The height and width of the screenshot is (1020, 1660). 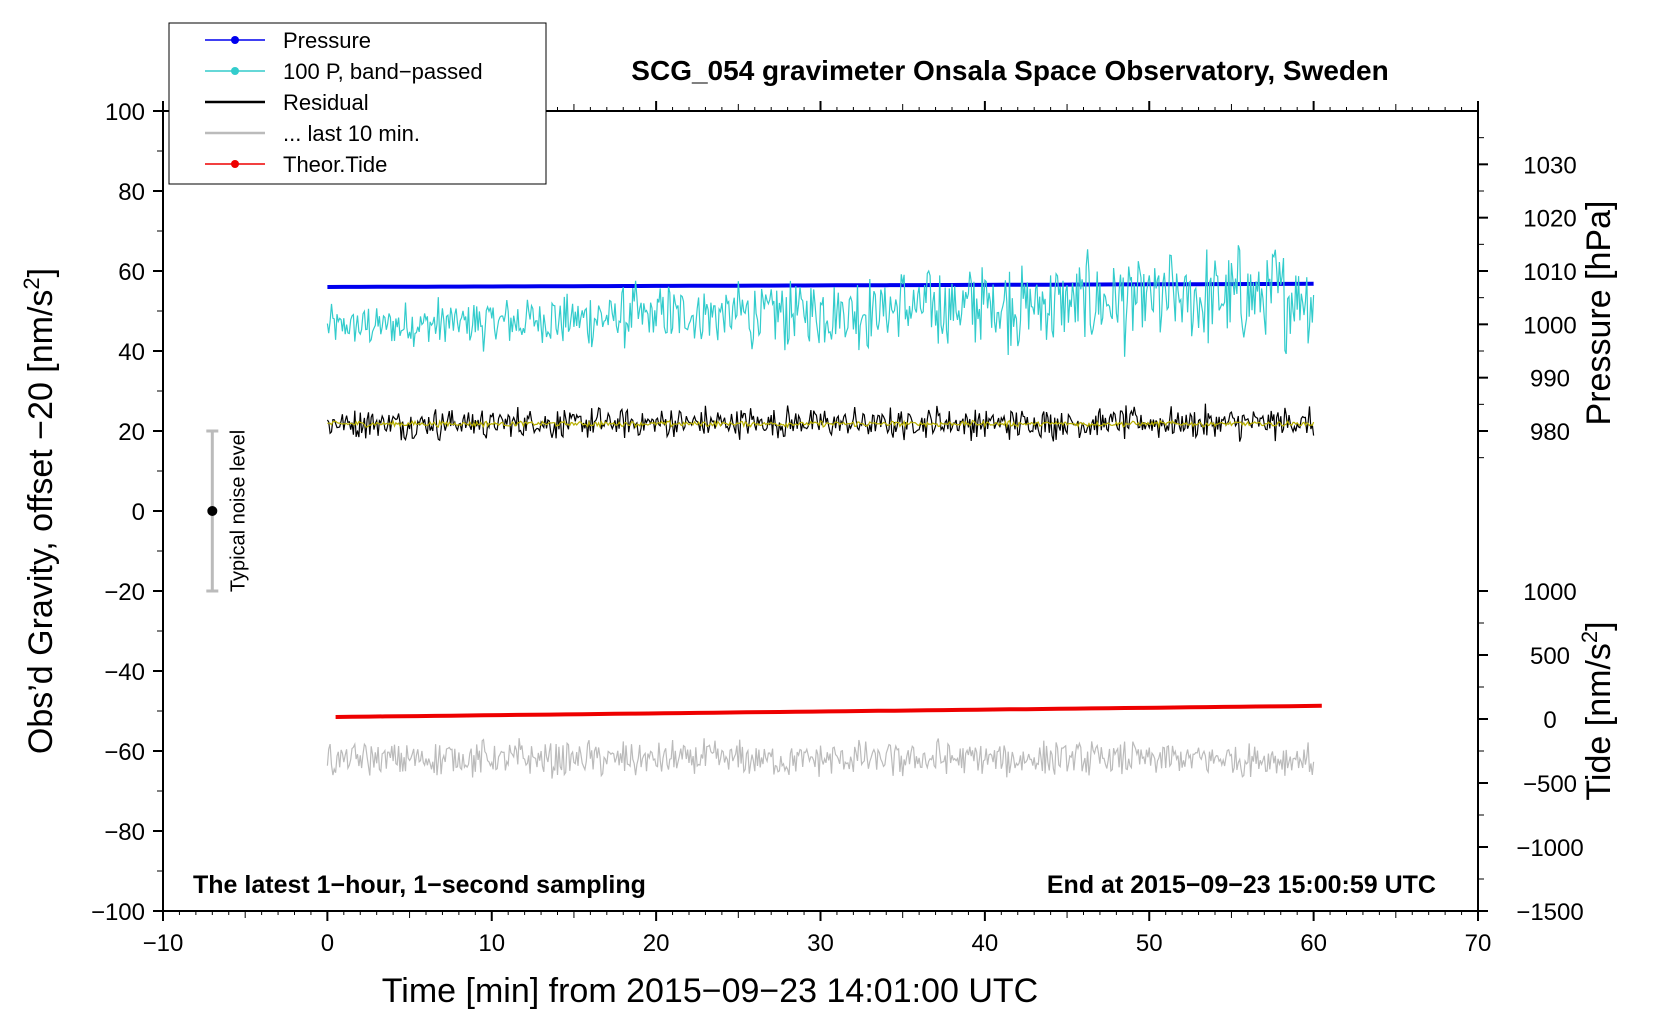 I want to click on y-axis-title-left: Obs’d Gravity, offset −20 [nm/s2], so click(x=39, y=511).